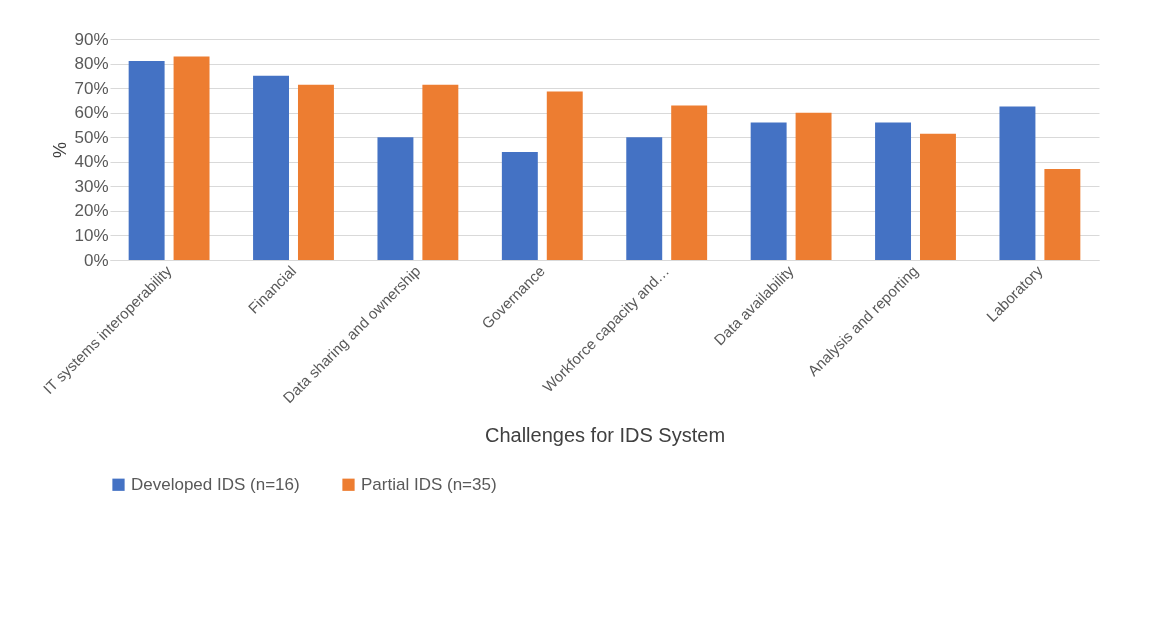 Image resolution: width=1151 pixels, height=618 pixels. What do you see at coordinates (605, 435) in the screenshot?
I see `x-axis-title: Challenges for IDS System` at bounding box center [605, 435].